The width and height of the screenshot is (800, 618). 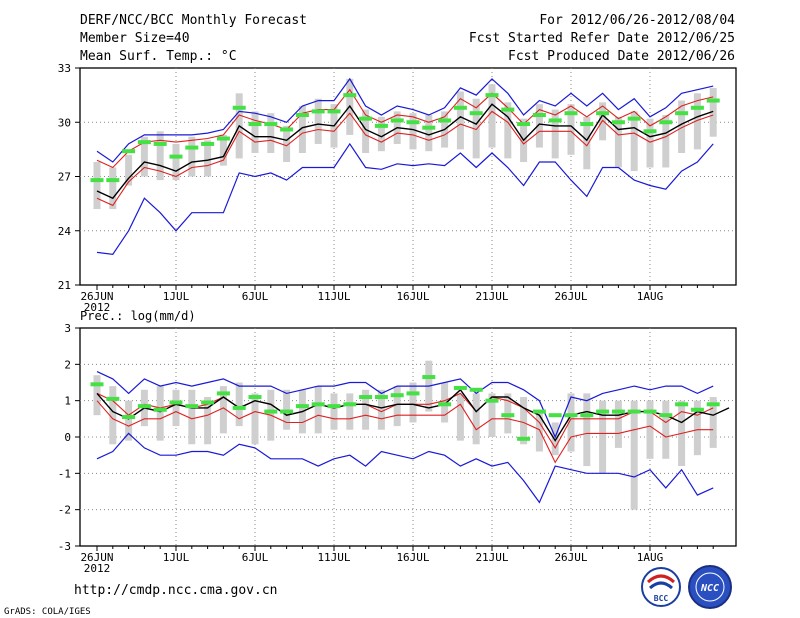 What do you see at coordinates (135, 38) in the screenshot?
I see `member-size: Member Size=40` at bounding box center [135, 38].